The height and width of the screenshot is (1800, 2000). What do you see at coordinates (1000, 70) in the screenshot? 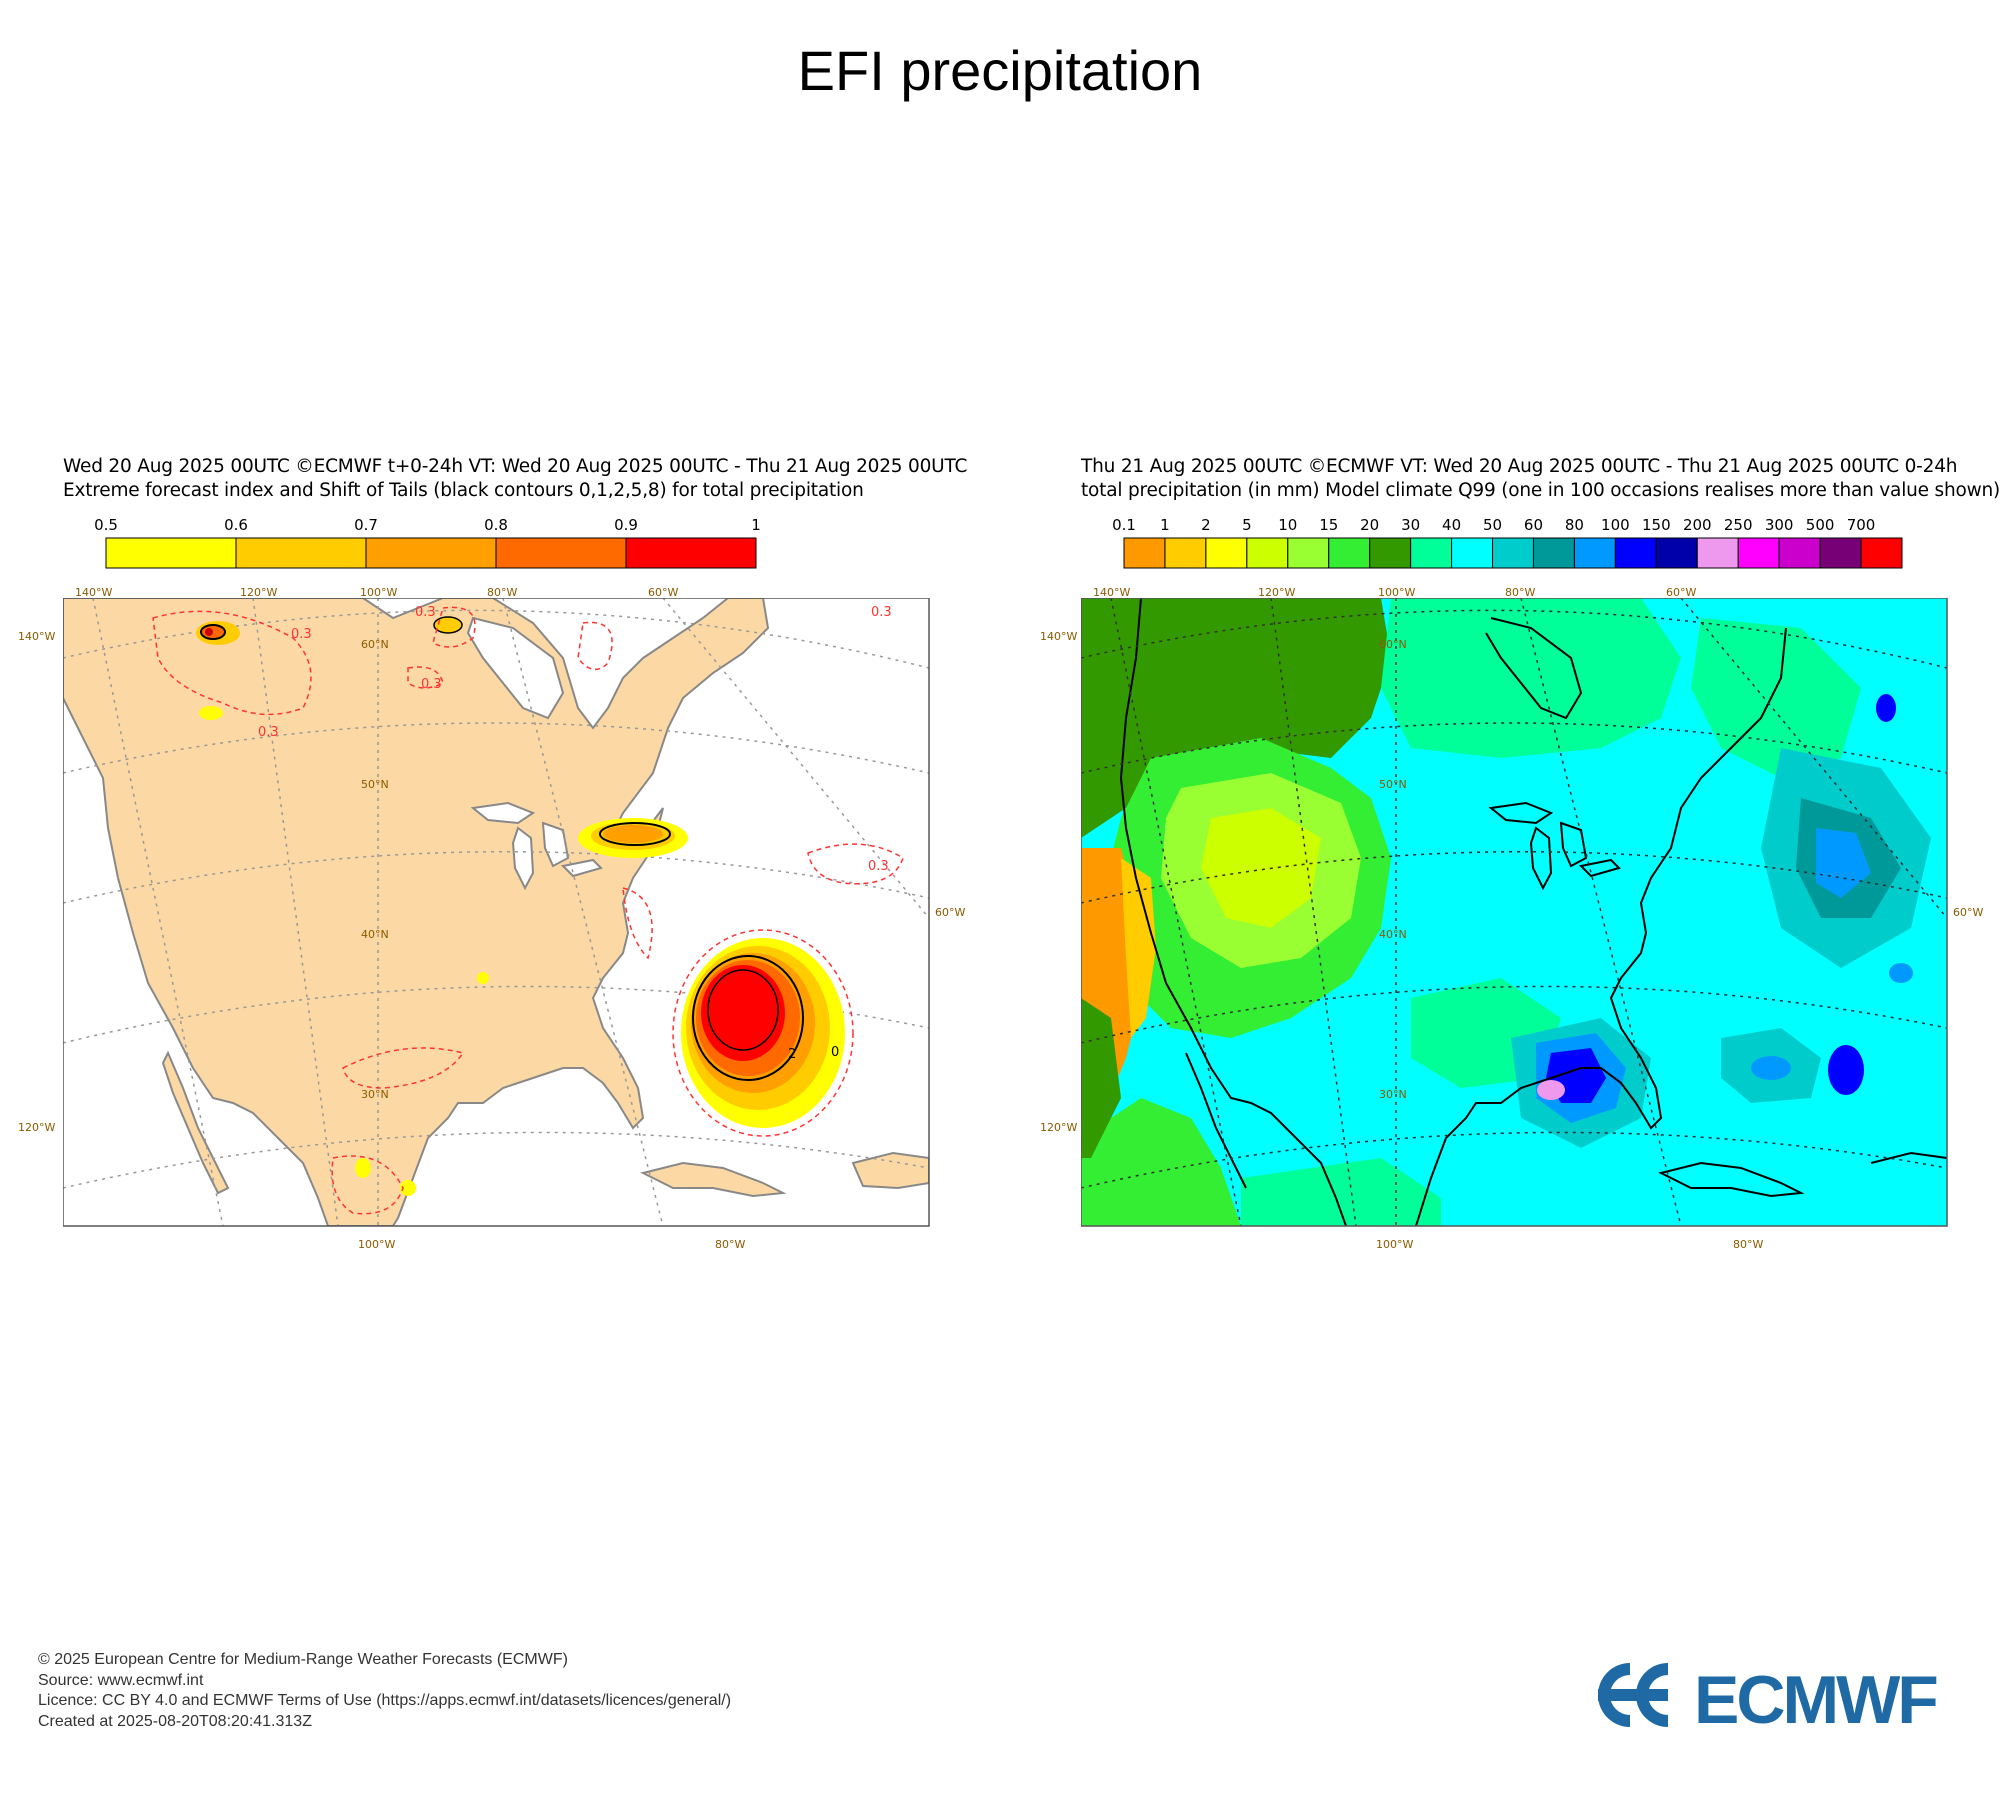
I see `page-title: EFI precipitation` at bounding box center [1000, 70].